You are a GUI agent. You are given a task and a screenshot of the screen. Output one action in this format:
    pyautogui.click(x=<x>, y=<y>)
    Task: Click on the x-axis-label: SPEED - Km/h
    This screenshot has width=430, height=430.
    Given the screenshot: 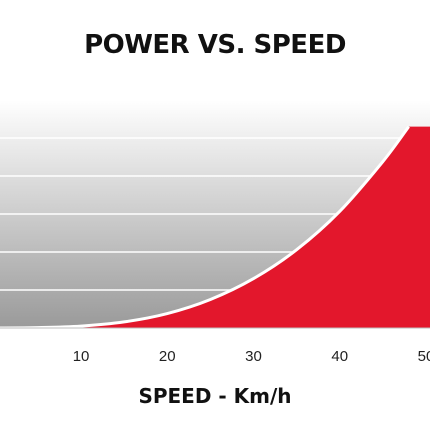 What is the action you would take?
    pyautogui.click(x=215, y=396)
    